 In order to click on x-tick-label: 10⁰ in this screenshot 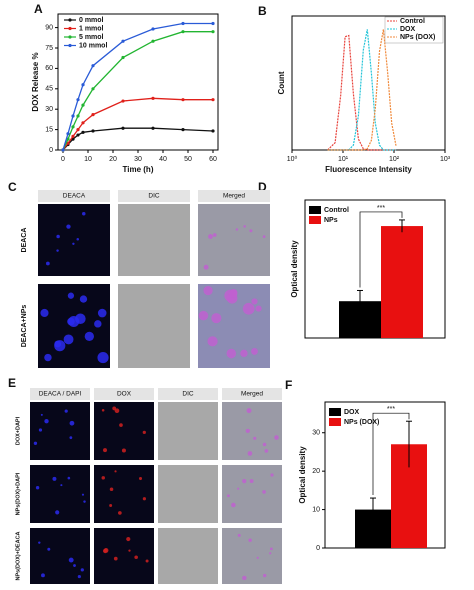, I will do `click(292, 159)`.